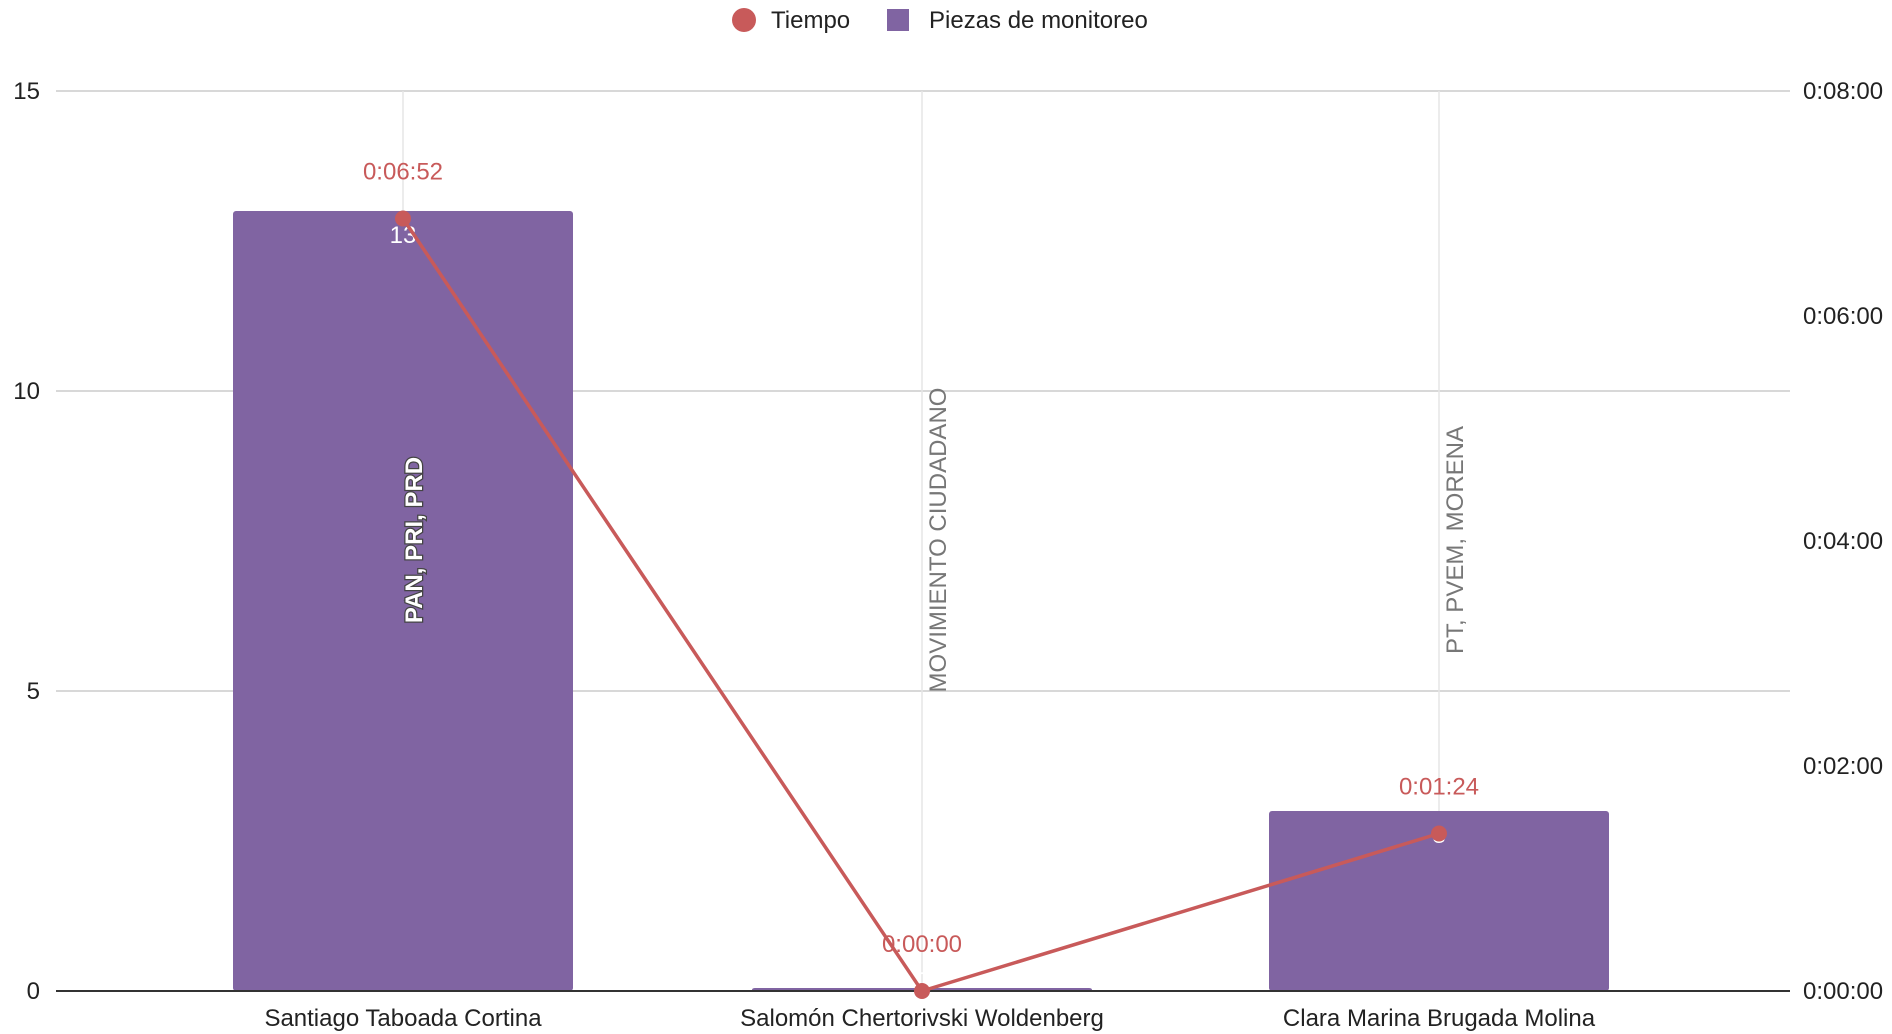 The width and height of the screenshot is (1892, 1034). Describe the element at coordinates (1439, 787) in the screenshot. I see `line-value-label: 0:01:24` at that location.